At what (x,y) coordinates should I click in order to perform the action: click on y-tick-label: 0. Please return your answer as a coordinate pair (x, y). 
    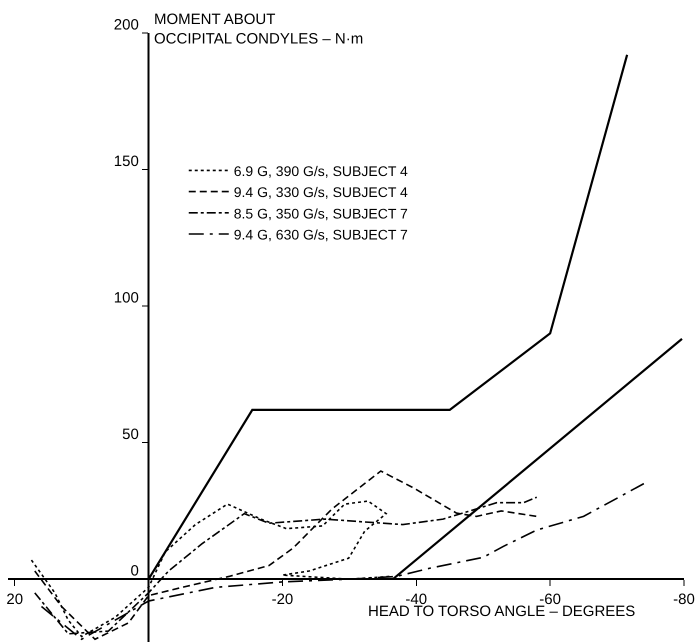
    Looking at the image, I should click on (134, 571).